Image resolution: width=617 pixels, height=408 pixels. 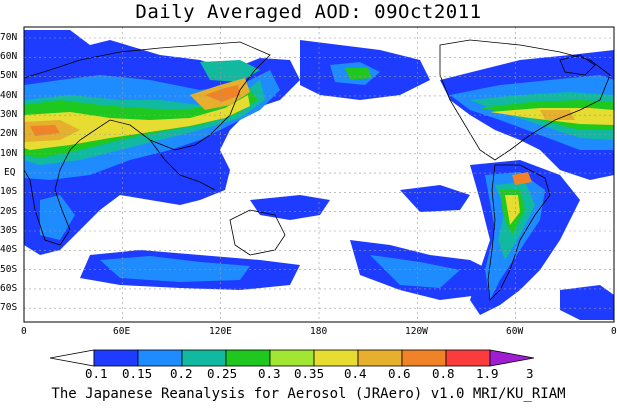 I want to click on colorbar-label: 3, so click(x=530, y=373).